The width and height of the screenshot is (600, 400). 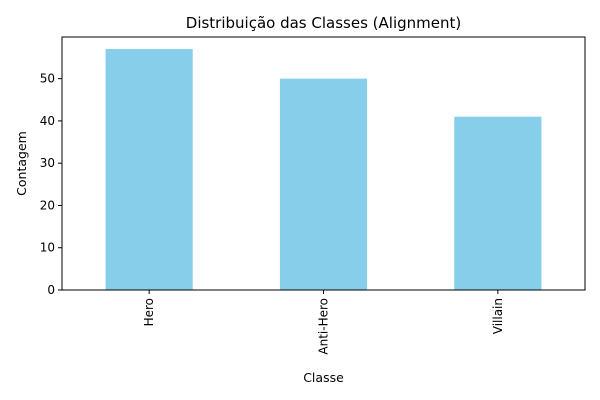 What do you see at coordinates (323, 377) in the screenshot?
I see `x-axis-label: Classe` at bounding box center [323, 377].